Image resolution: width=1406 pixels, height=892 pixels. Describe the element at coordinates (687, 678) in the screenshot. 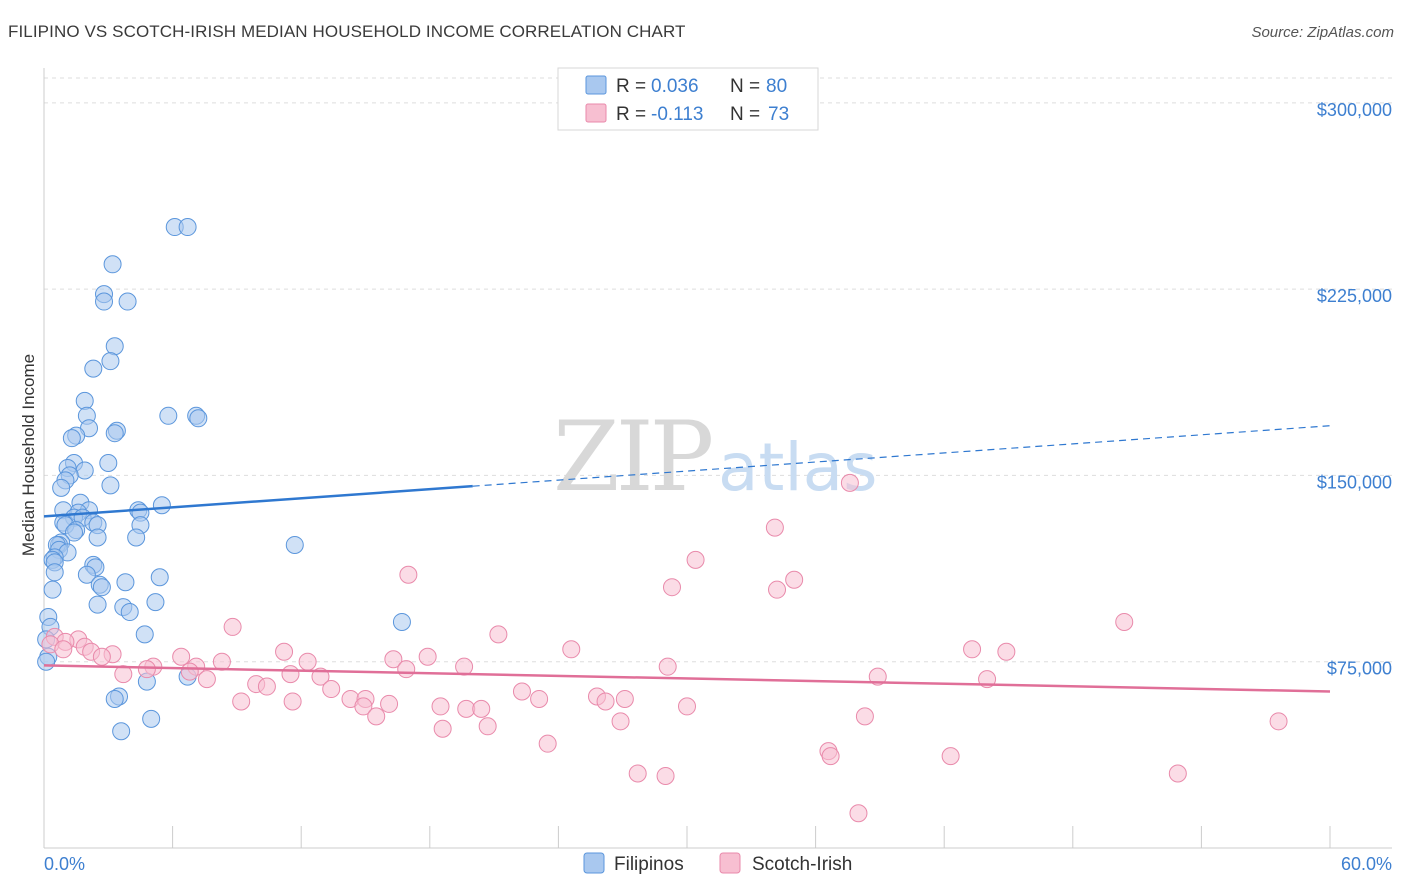

I see `scotch-irish-trend-line` at that location.